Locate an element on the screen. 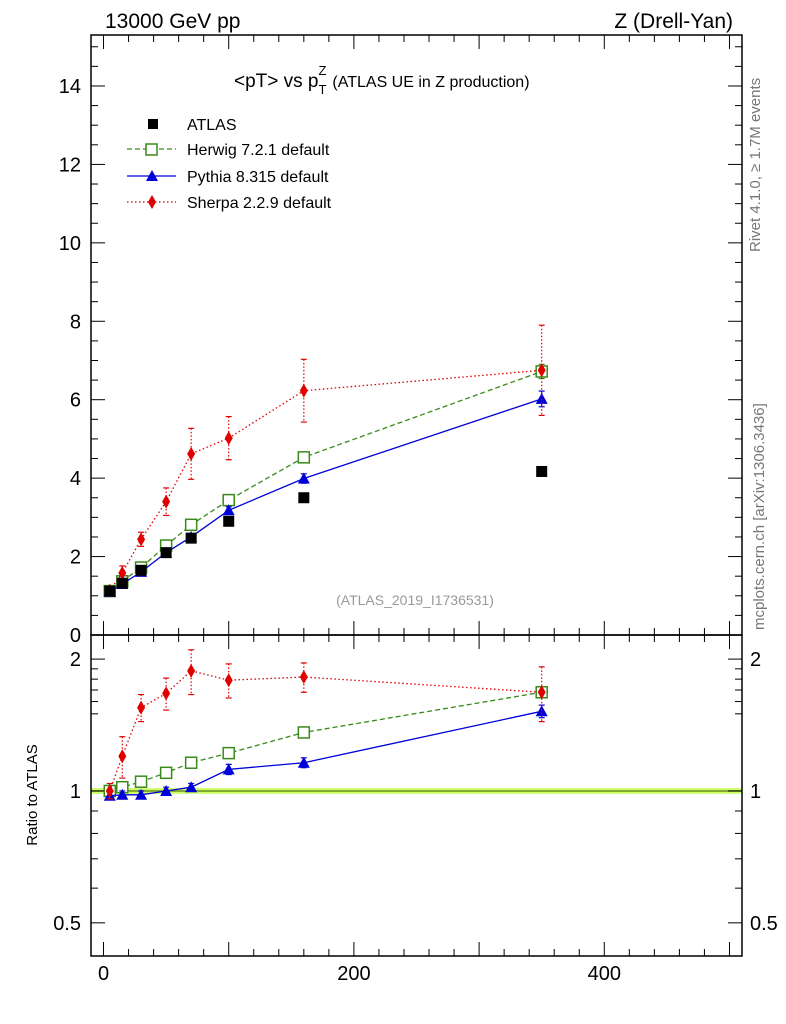 The height and width of the screenshot is (1024, 786). ratio-y-tick-label-right: 0.5 is located at coordinates (764, 924).